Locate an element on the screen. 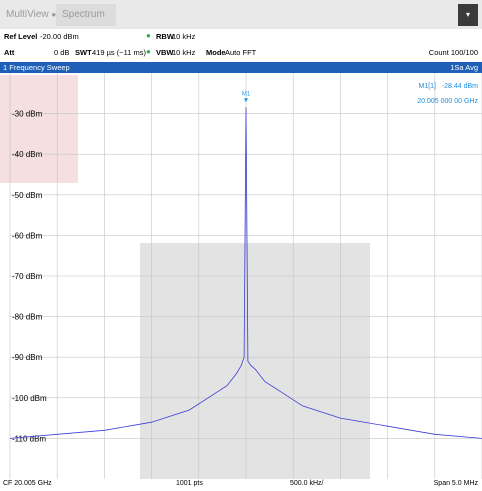 This screenshot has height=491, width=482. y-tick-label: -50 dBm is located at coordinates (27, 195).